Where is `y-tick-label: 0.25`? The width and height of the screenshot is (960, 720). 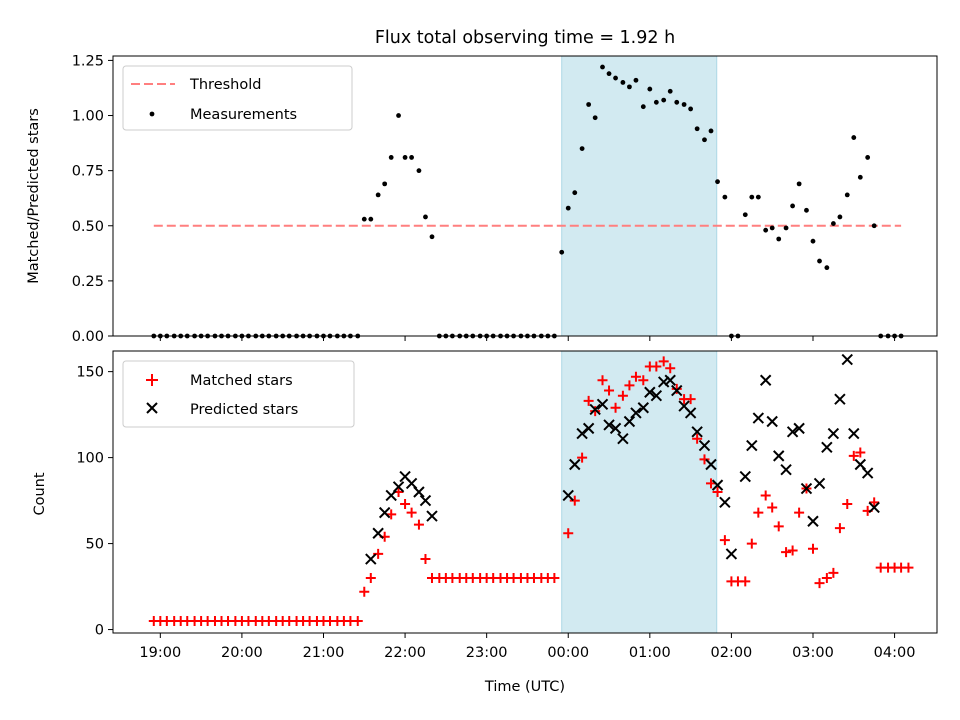
y-tick-label: 0.25 is located at coordinates (88, 282).